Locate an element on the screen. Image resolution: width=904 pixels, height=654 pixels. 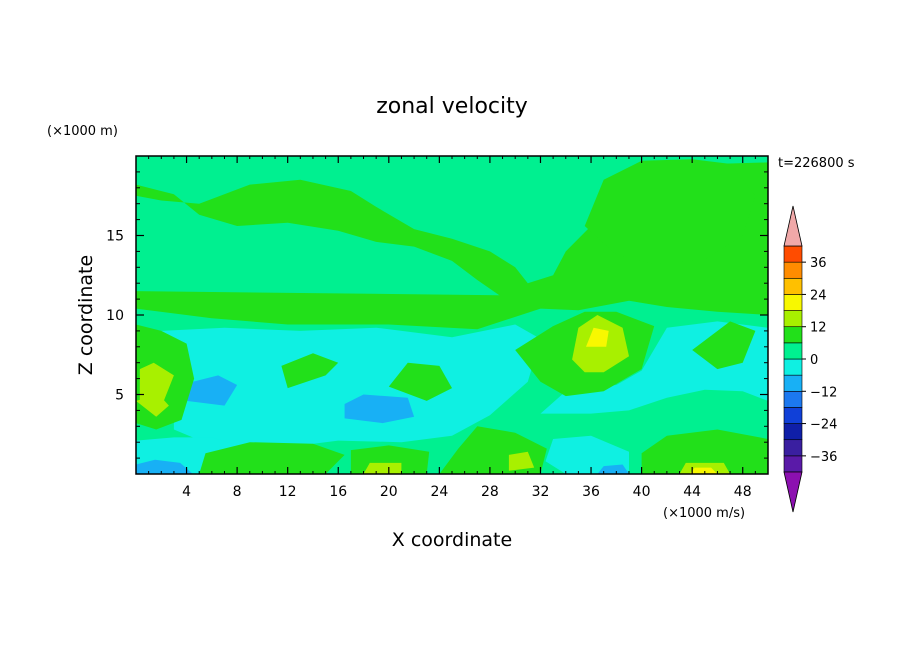
y-unit-label: (×1000 m) is located at coordinates (82, 131).